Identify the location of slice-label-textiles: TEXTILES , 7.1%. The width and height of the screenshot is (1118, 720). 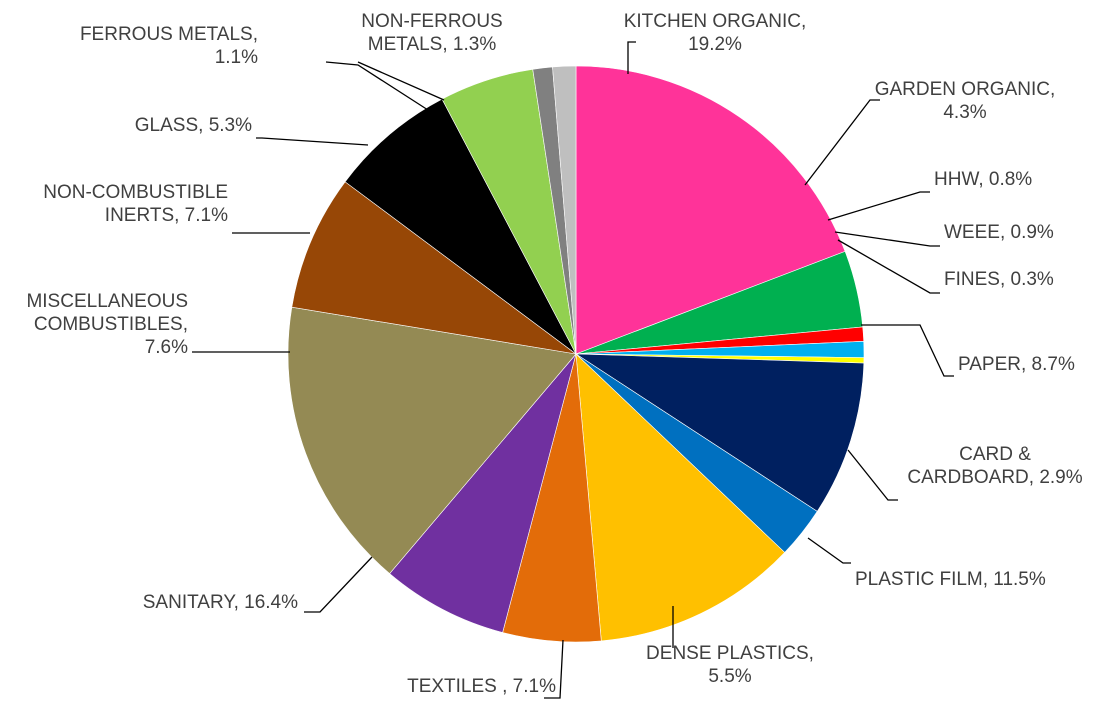
(481, 686).